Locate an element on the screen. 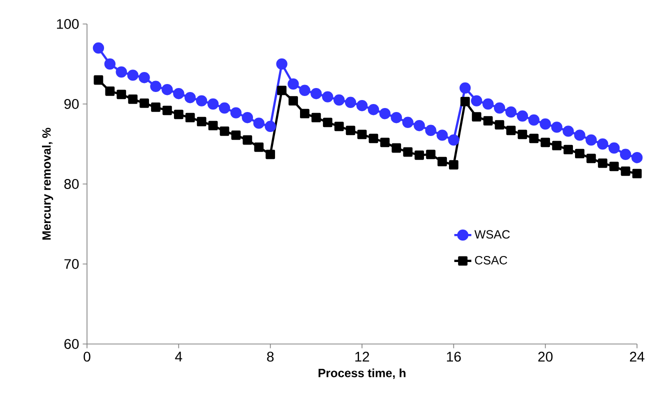 The height and width of the screenshot is (410, 645). y-axis-title: Mercury removal, % is located at coordinates (48, 184).